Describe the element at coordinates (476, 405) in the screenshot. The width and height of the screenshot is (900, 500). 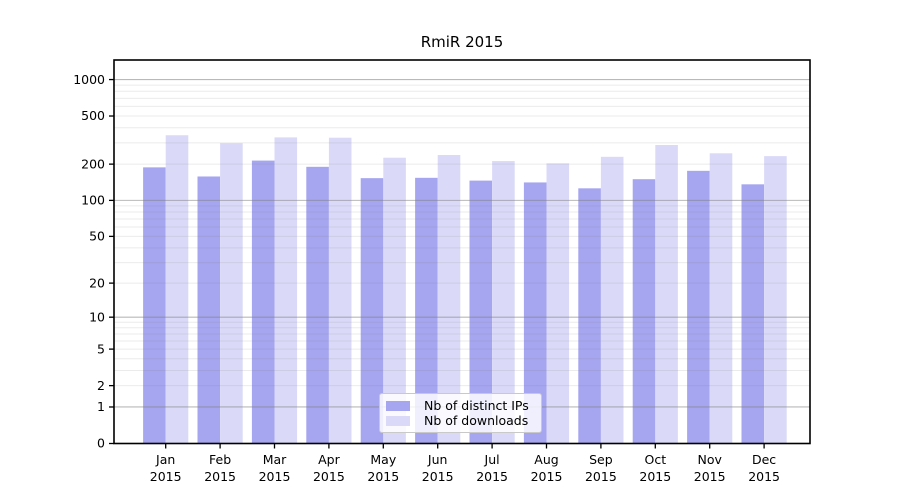
I see `legend-label-distinct-ips: Nb of distinct IPs` at that location.